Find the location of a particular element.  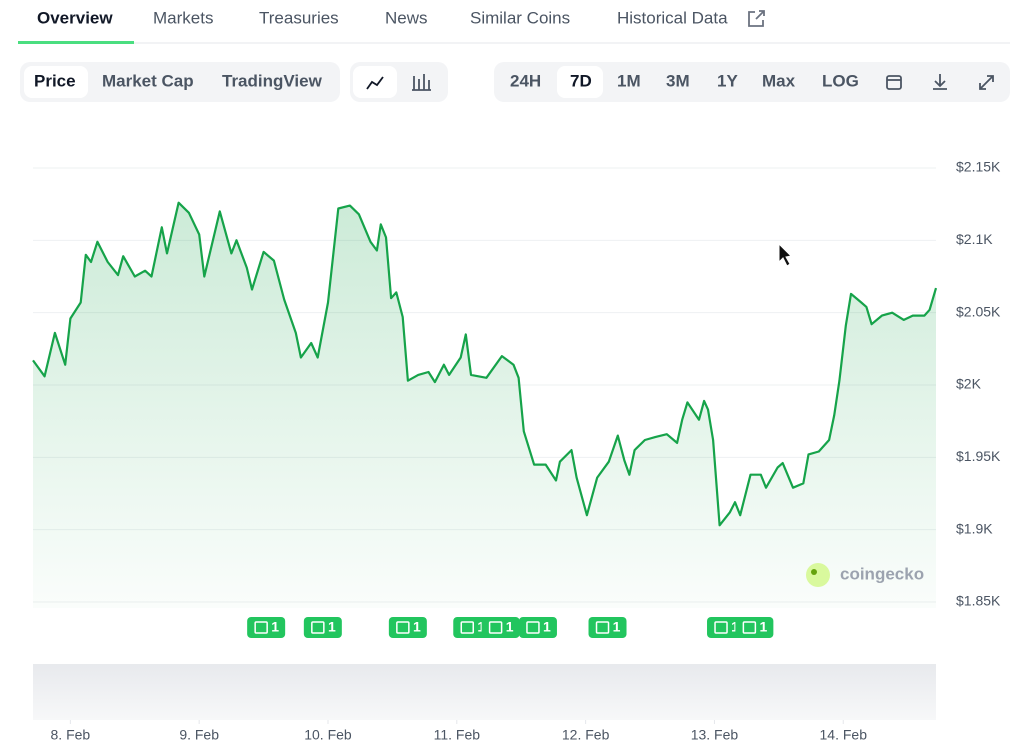

x-tick-label: 10. Feb is located at coordinates (328, 735).